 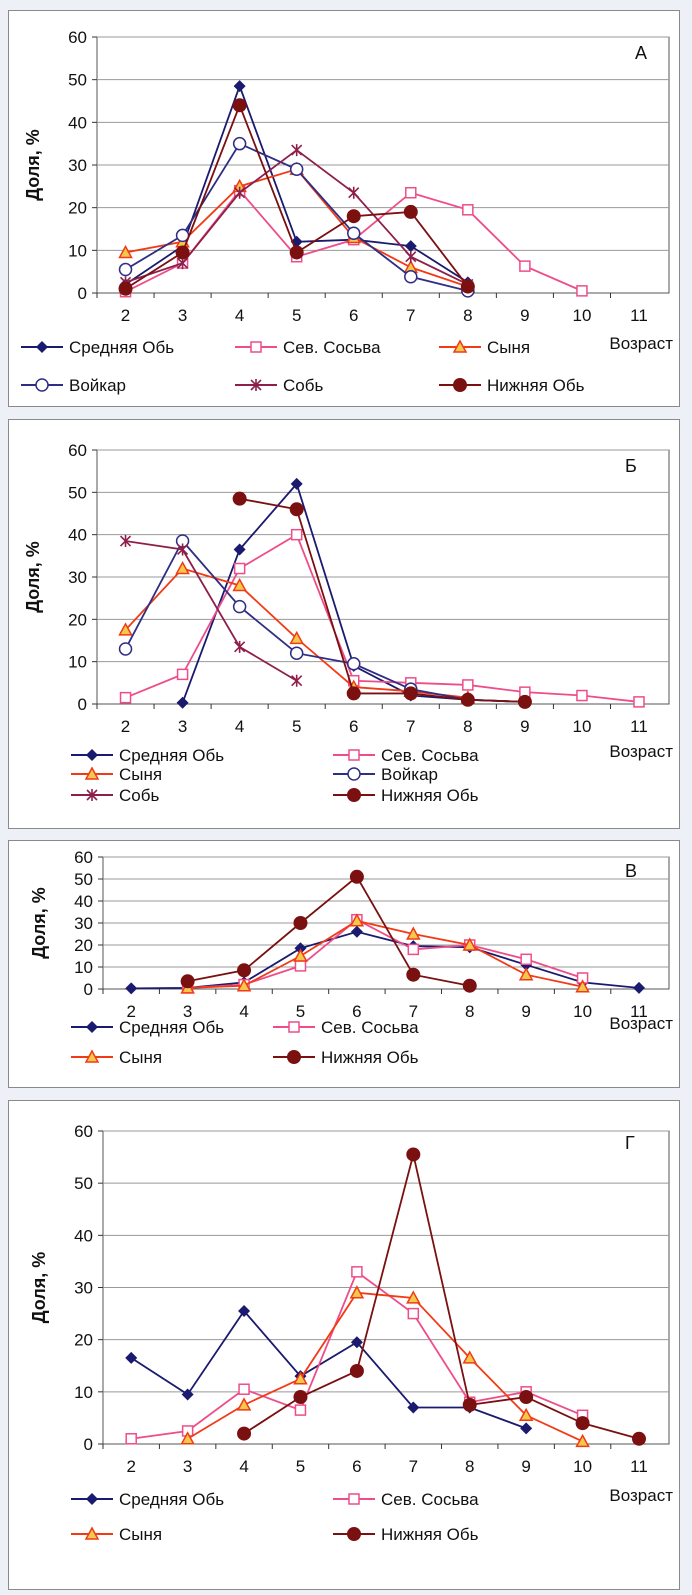 What do you see at coordinates (300, 1466) in the screenshot?
I see `x-tick-label: 5` at bounding box center [300, 1466].